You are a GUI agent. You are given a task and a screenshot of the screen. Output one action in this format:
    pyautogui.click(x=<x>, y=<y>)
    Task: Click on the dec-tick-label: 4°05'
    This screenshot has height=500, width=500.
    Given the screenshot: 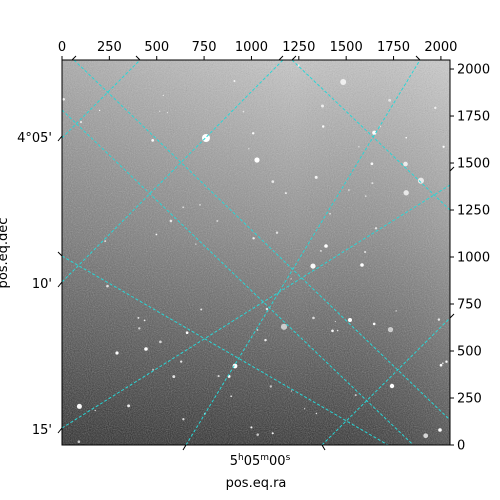 What is the action you would take?
    pyautogui.click(x=34, y=138)
    